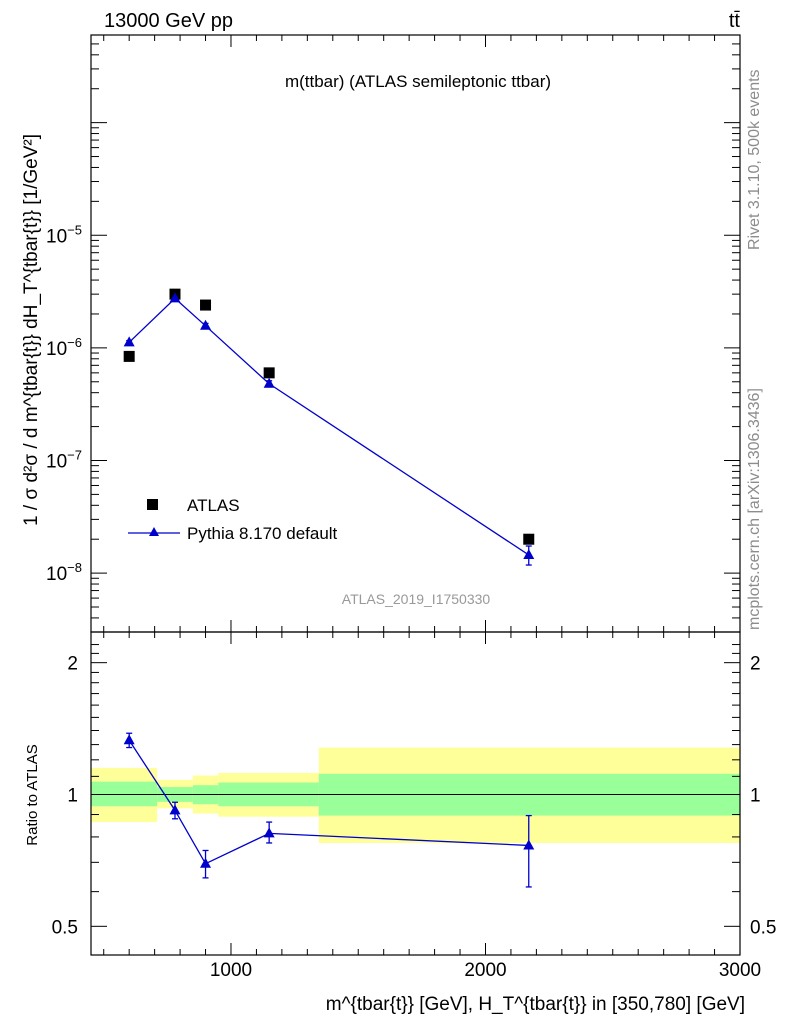 The height and width of the screenshot is (1024, 786). Describe the element at coordinates (32, 794) in the screenshot. I see `y-axis-label-ratio: Ratio to ATLAS` at that location.